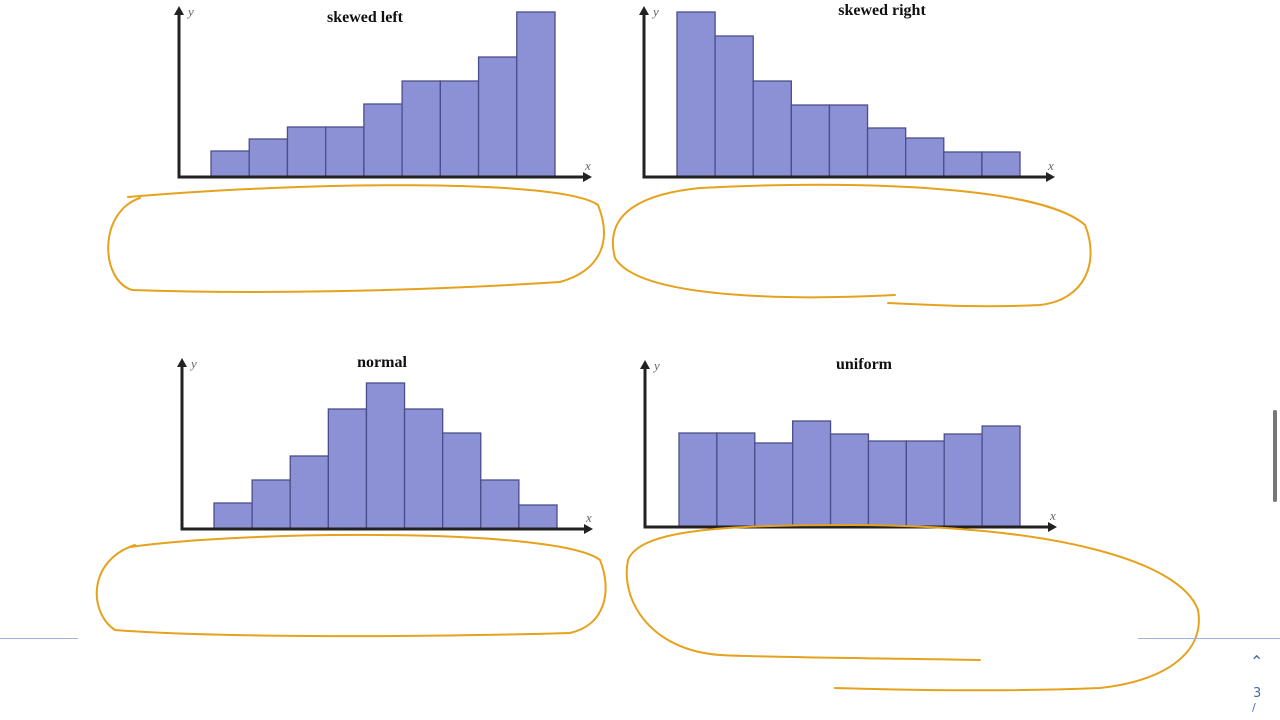 This screenshot has height=720, width=1280. What do you see at coordinates (365, 17) in the screenshot?
I see `chart-title: skewed left` at bounding box center [365, 17].